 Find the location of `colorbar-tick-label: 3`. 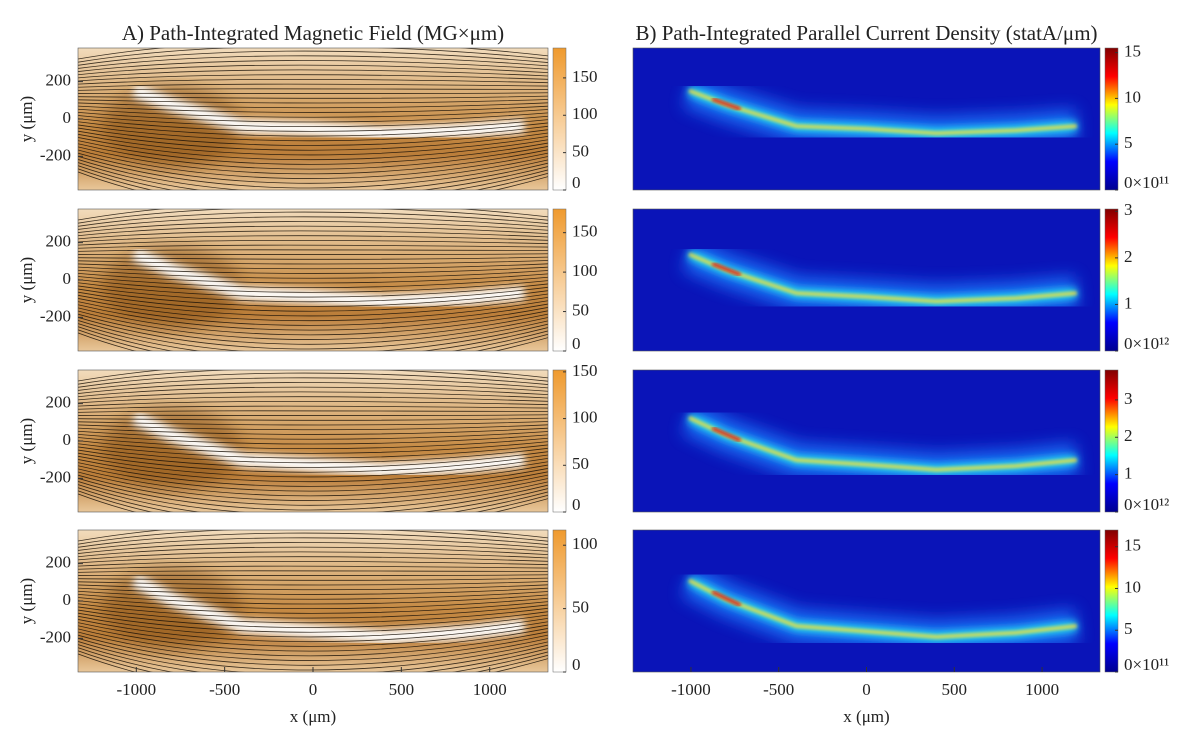

colorbar-tick-label: 3 is located at coordinates (1128, 398).